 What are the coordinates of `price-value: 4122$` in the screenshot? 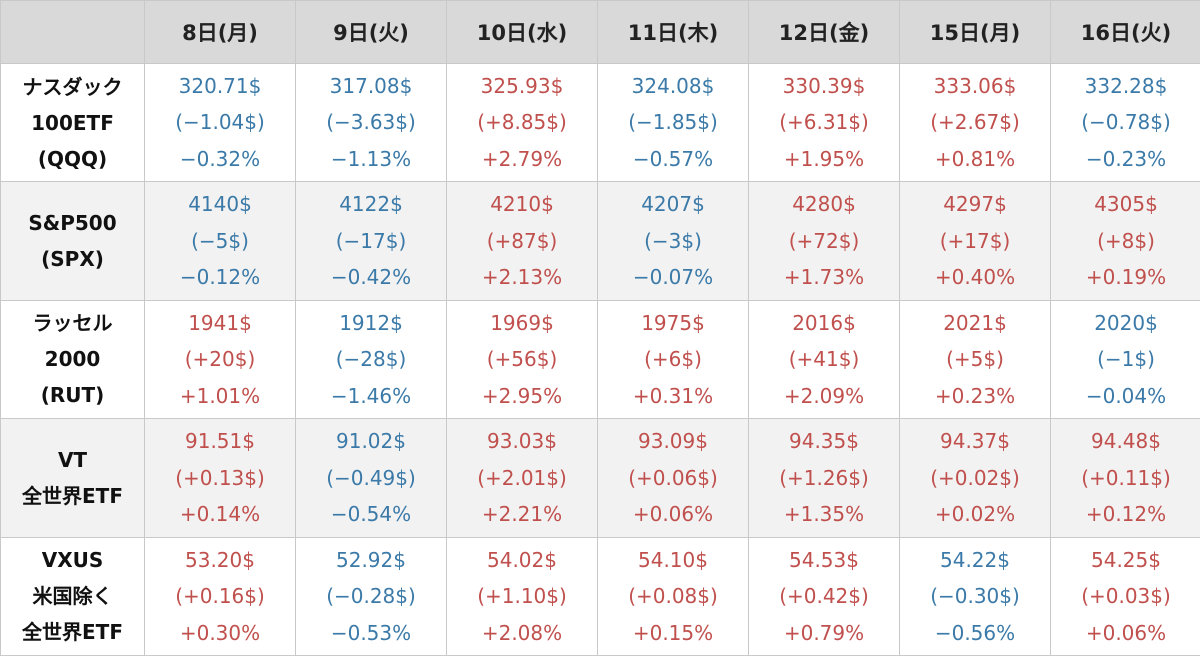 It's located at (371, 204).